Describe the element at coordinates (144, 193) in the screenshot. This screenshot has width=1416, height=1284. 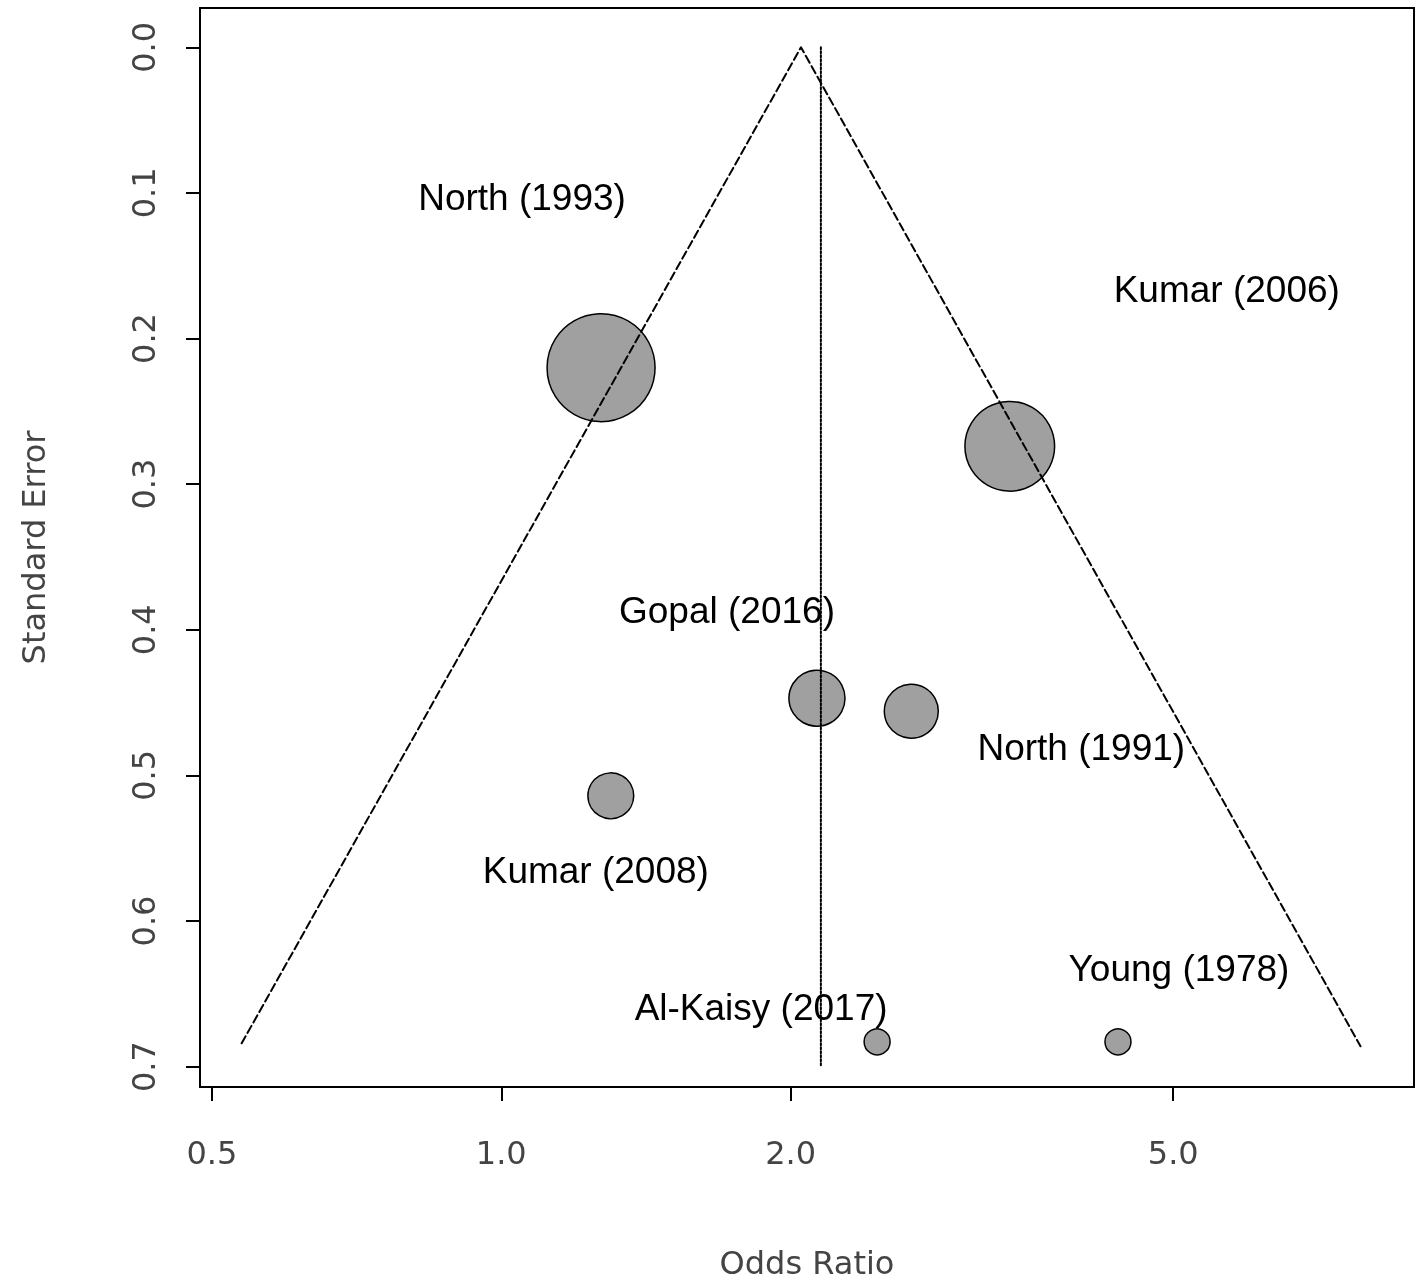
I see `y-tick-label: 0.1` at that location.